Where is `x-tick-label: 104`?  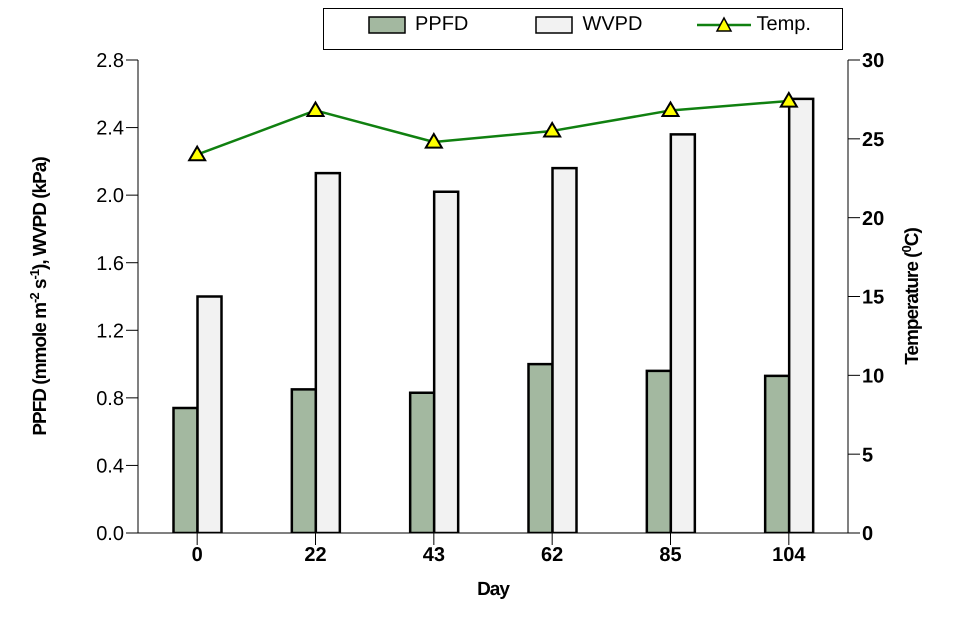 x-tick-label: 104 is located at coordinates (789, 555).